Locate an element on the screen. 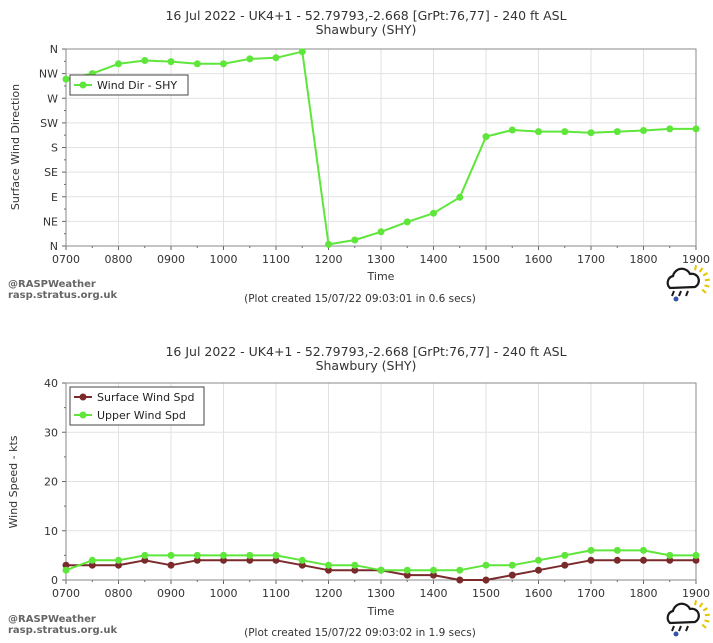 This screenshot has height=643, width=713. chart2-x-axis-label: Time is located at coordinates (381, 611).